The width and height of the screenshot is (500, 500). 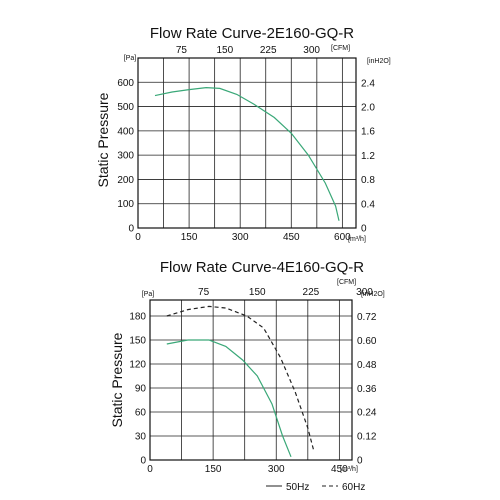 I want to click on right-tick-label: 0.48, so click(x=367, y=365).